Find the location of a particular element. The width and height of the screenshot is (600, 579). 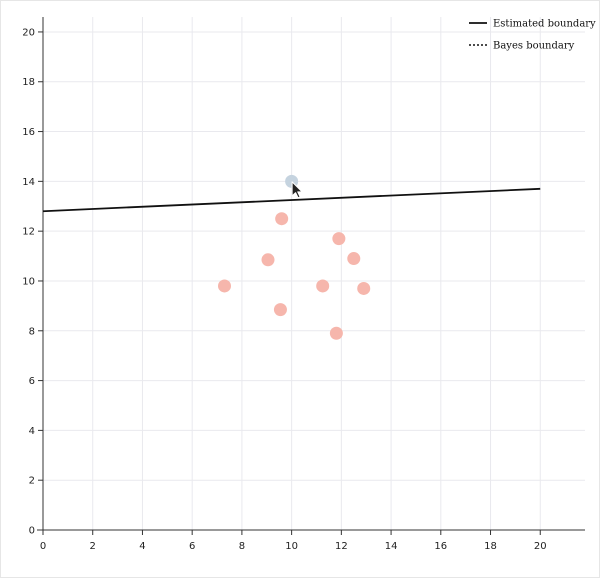

y-tick-label: 10 is located at coordinates (28, 281).